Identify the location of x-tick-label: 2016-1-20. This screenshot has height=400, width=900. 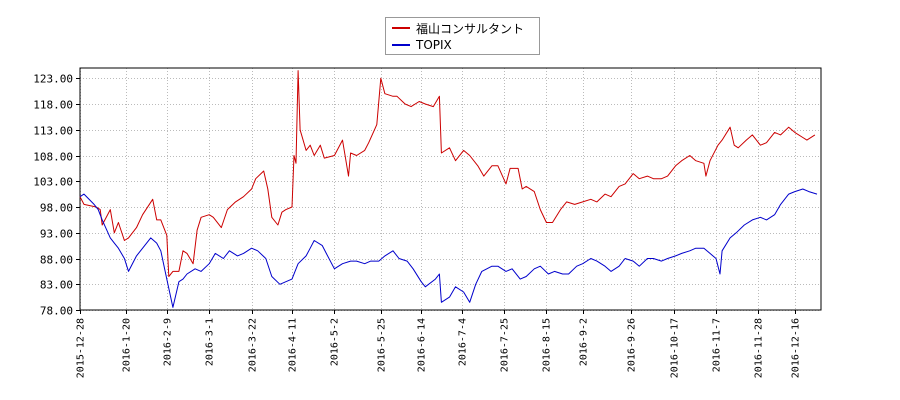
(127, 345).